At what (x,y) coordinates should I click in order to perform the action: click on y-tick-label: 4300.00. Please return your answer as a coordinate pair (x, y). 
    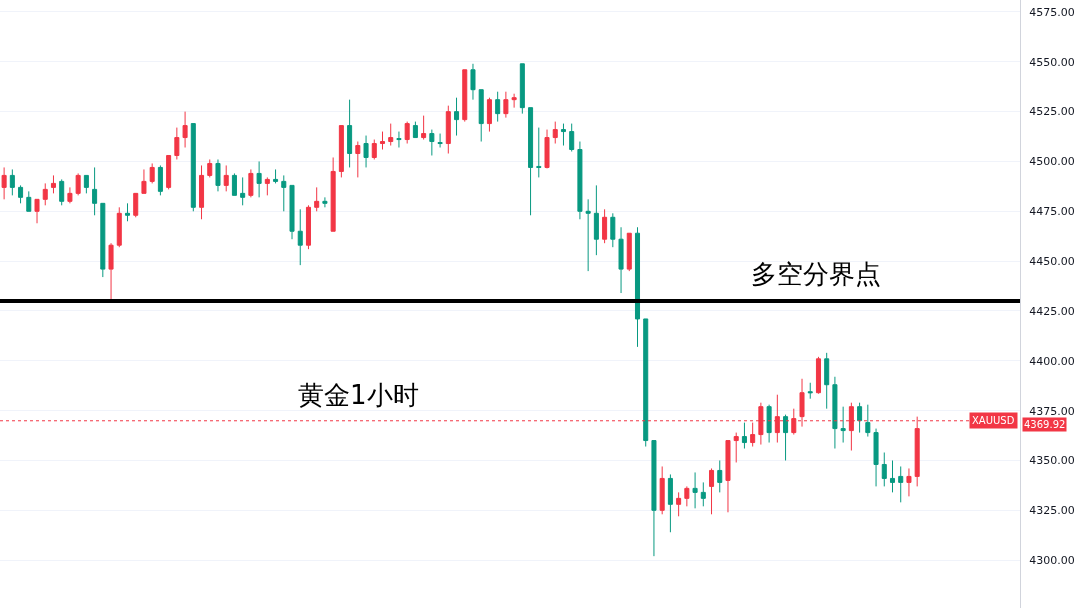
    Looking at the image, I should click on (1052, 561).